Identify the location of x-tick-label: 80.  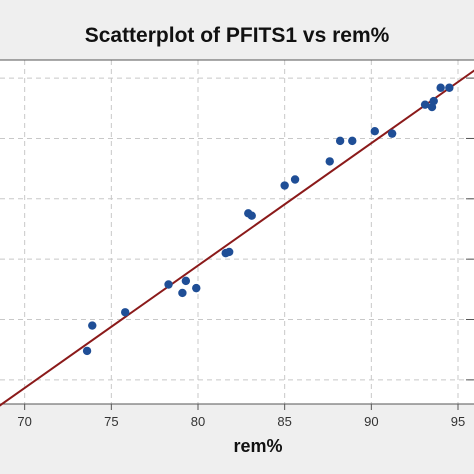
(198, 421).